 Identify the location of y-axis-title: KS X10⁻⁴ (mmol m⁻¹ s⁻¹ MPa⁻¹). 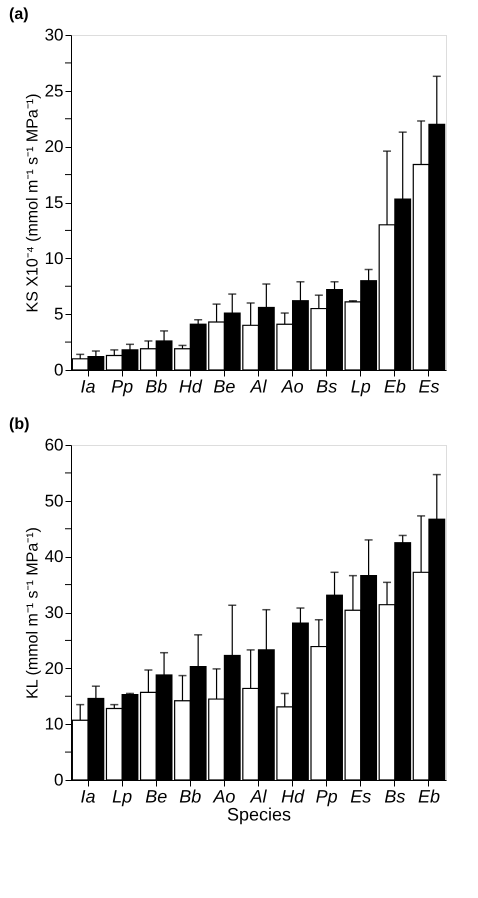
(33, 203).